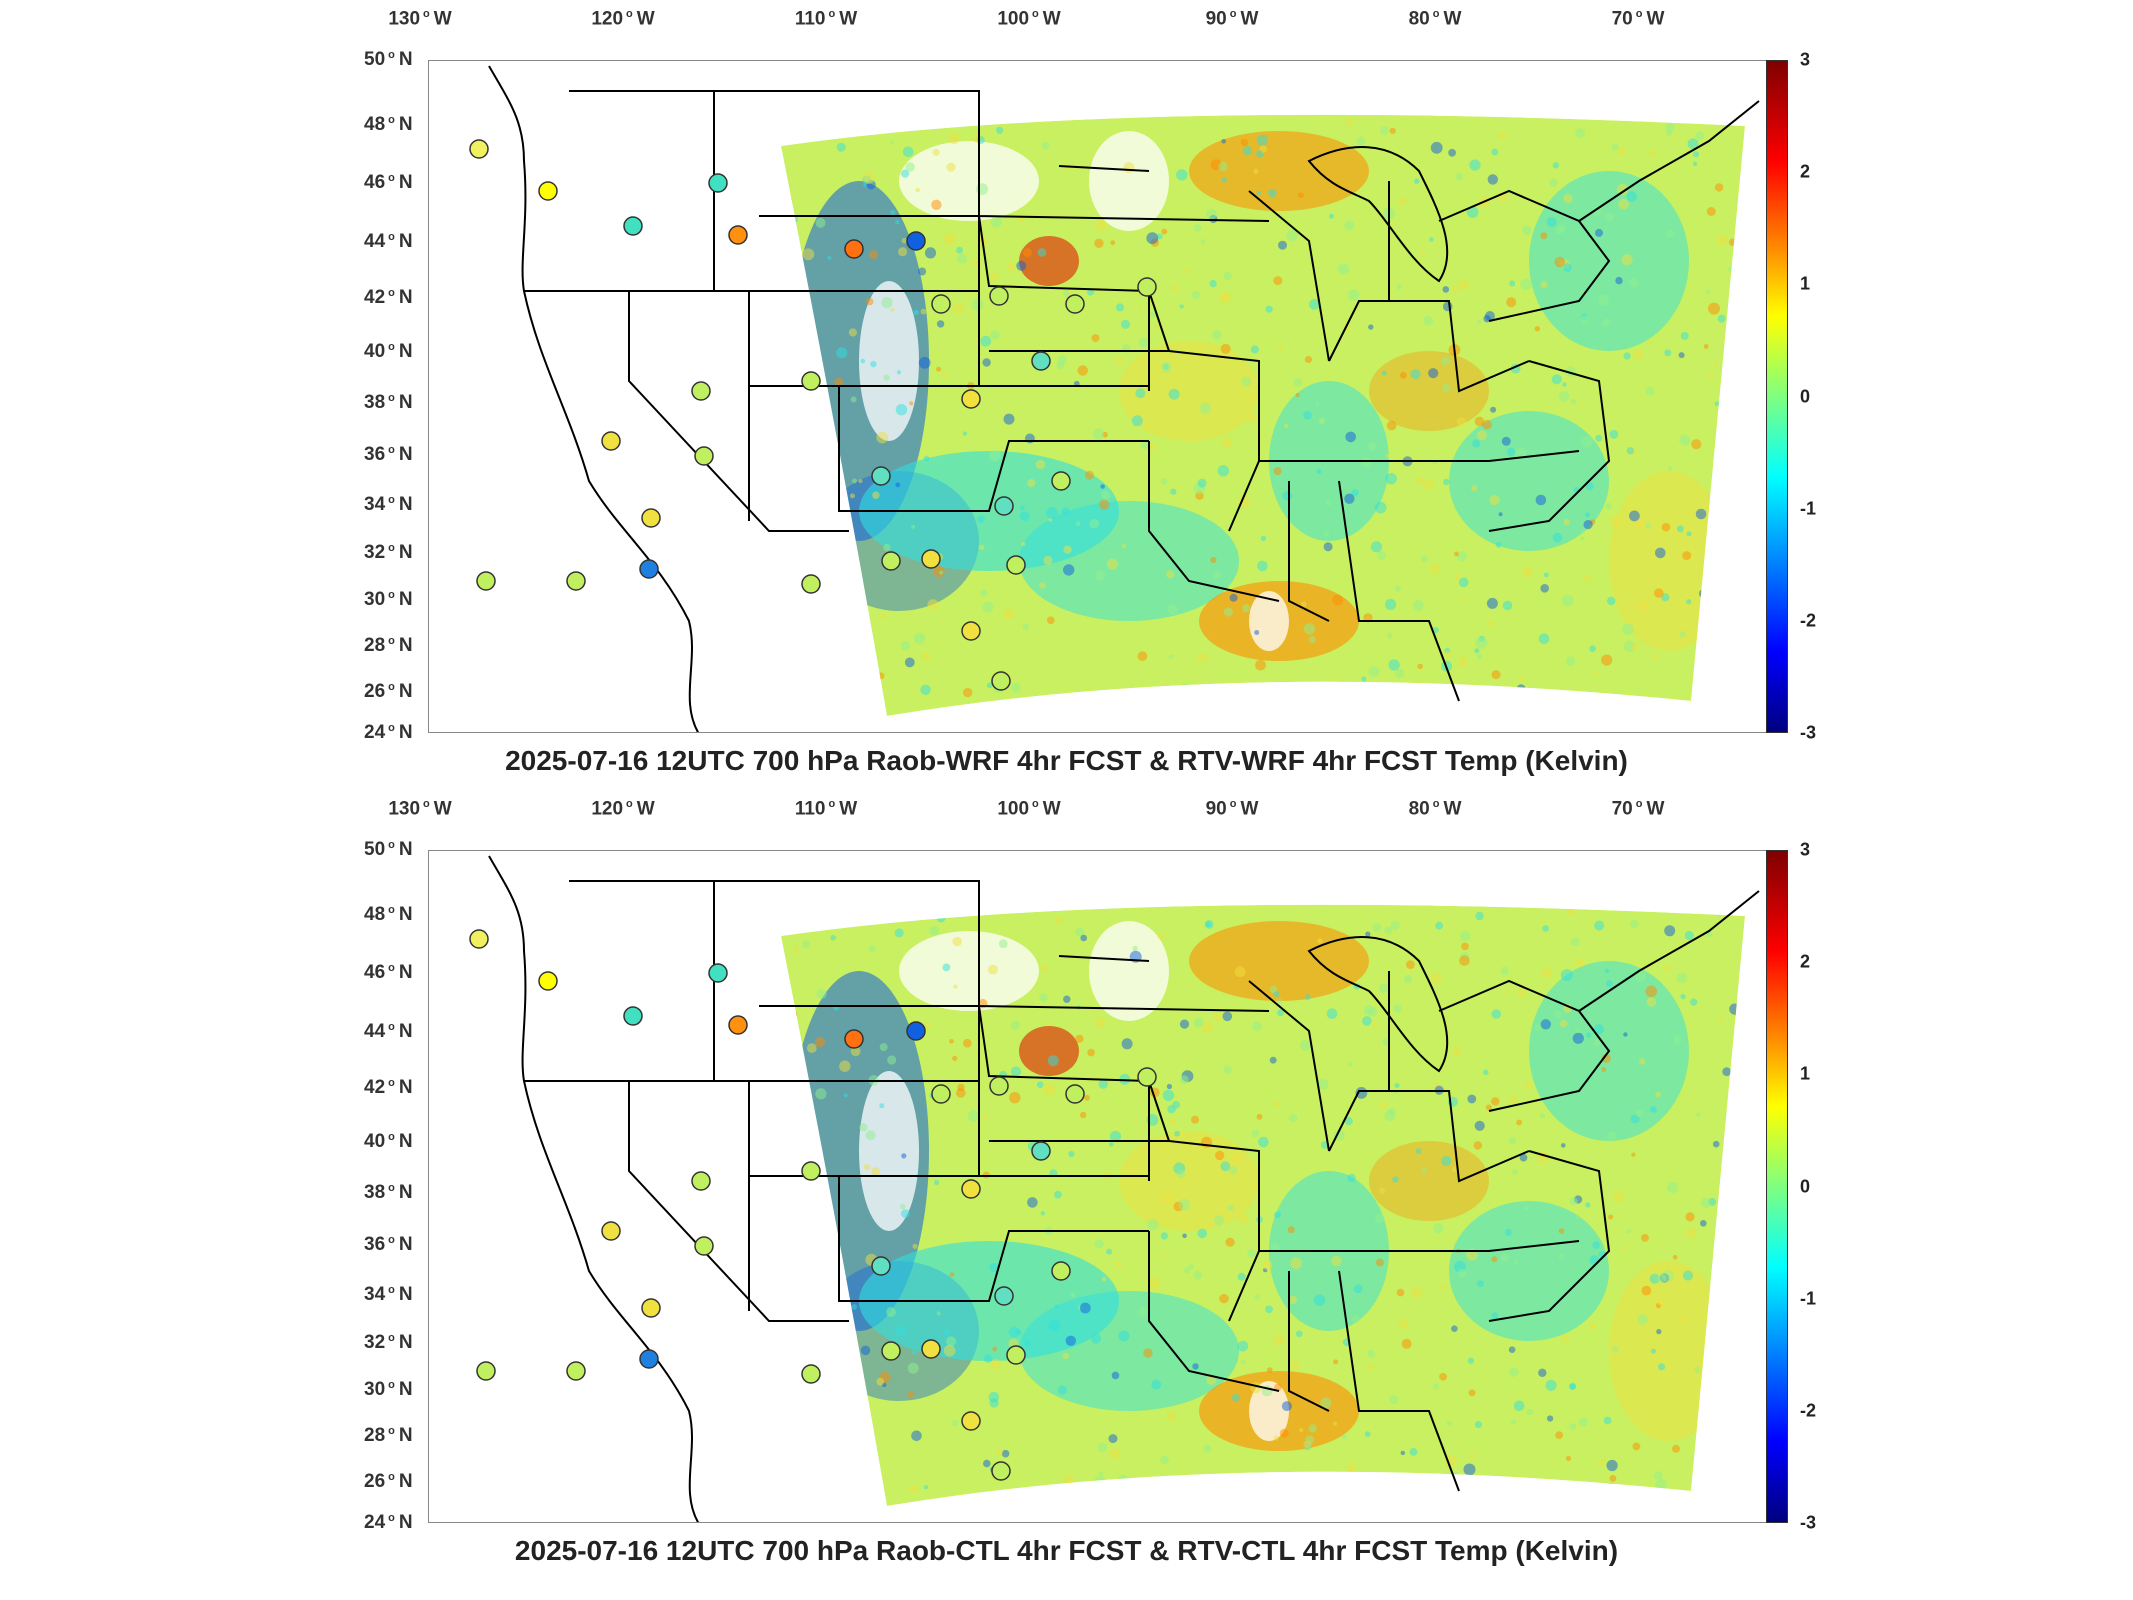  I want to click on latitude-label: 34 o N, so click(388, 1294).